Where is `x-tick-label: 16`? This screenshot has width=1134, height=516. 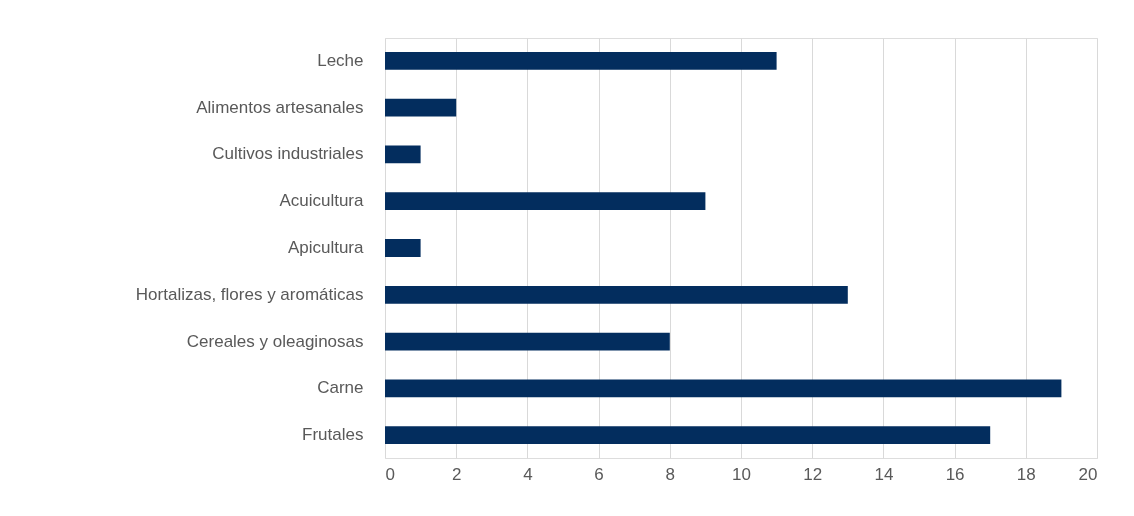 x-tick-label: 16 is located at coordinates (955, 474).